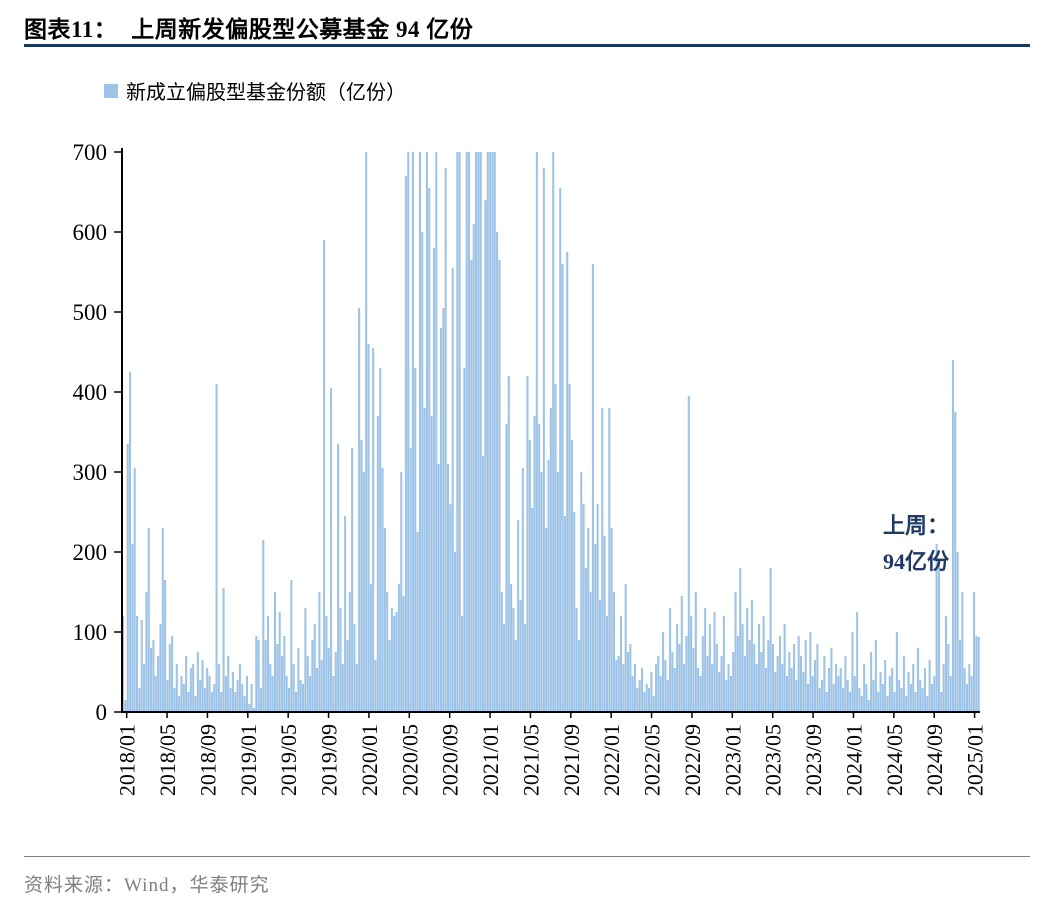  I want to click on x-tick-label: 2018/01, so click(127, 760).